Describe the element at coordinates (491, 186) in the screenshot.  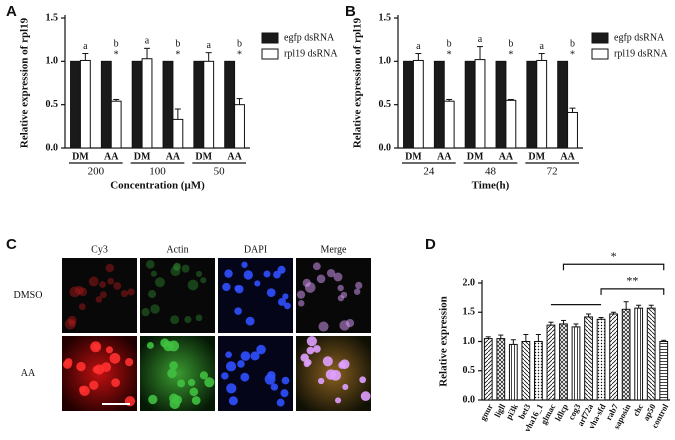
I see `x-axis-label: Time(h)` at that location.